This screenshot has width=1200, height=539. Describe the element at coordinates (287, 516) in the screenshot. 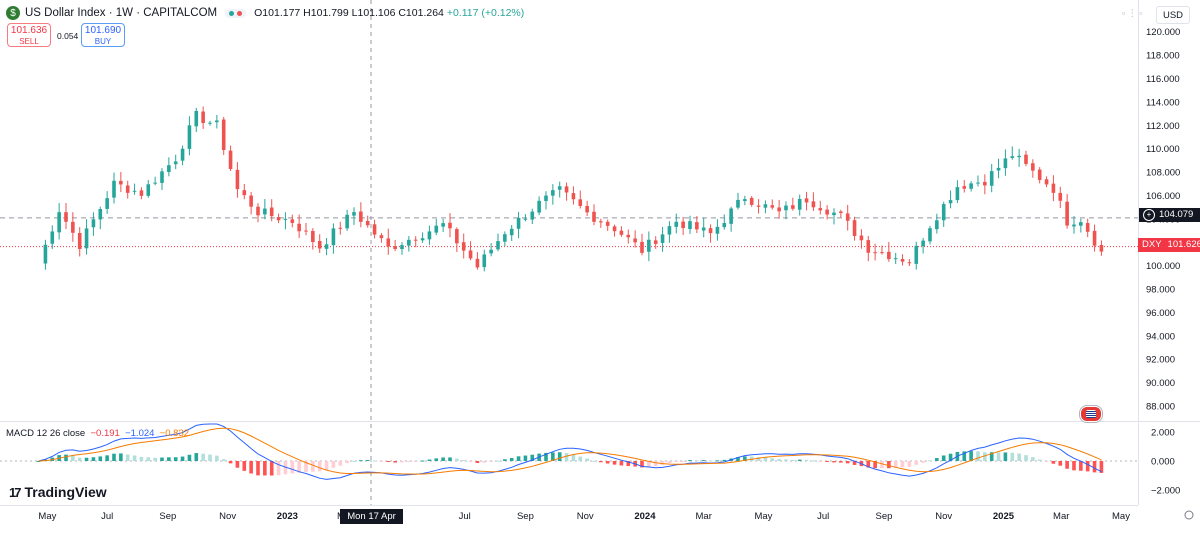

I see `x-tick-label: 2023` at that location.